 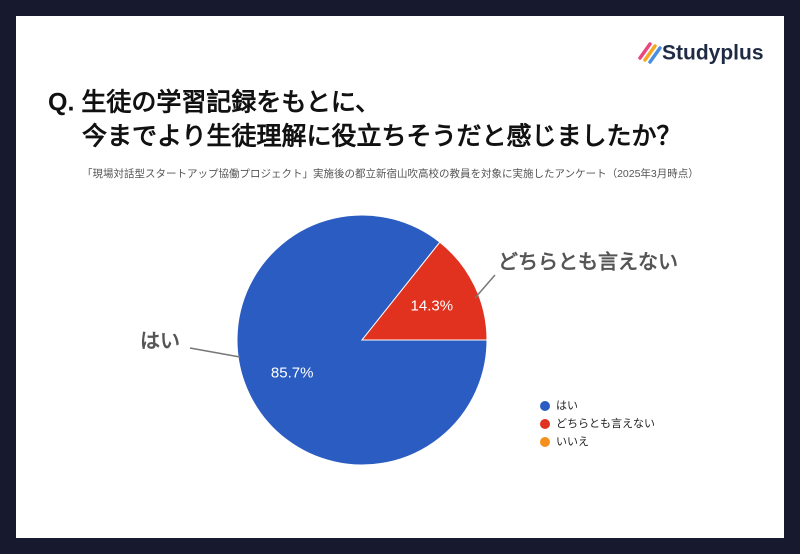 I want to click on value-label: 85.7%, so click(x=292, y=373).